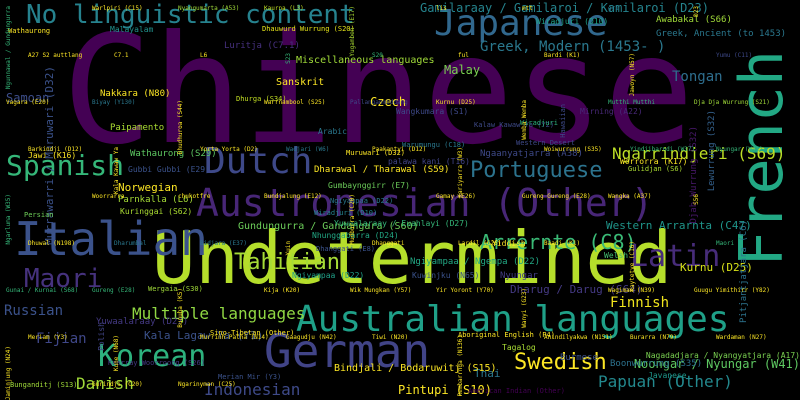 The width and height of the screenshot is (800, 400). What do you see at coordinates (48, 337) in the screenshot?
I see `word-meriam-y3: Meriam (Y3)` at bounding box center [48, 337].